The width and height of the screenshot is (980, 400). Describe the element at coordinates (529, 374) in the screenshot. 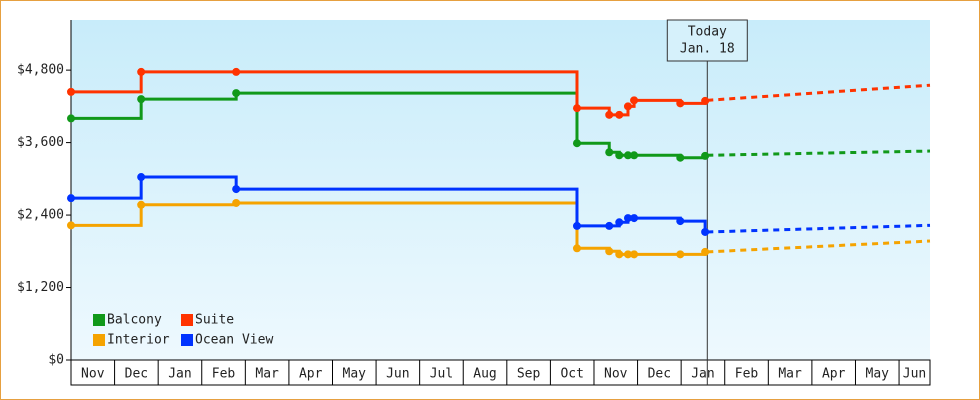

I see `x-tick-label: Sep` at that location.